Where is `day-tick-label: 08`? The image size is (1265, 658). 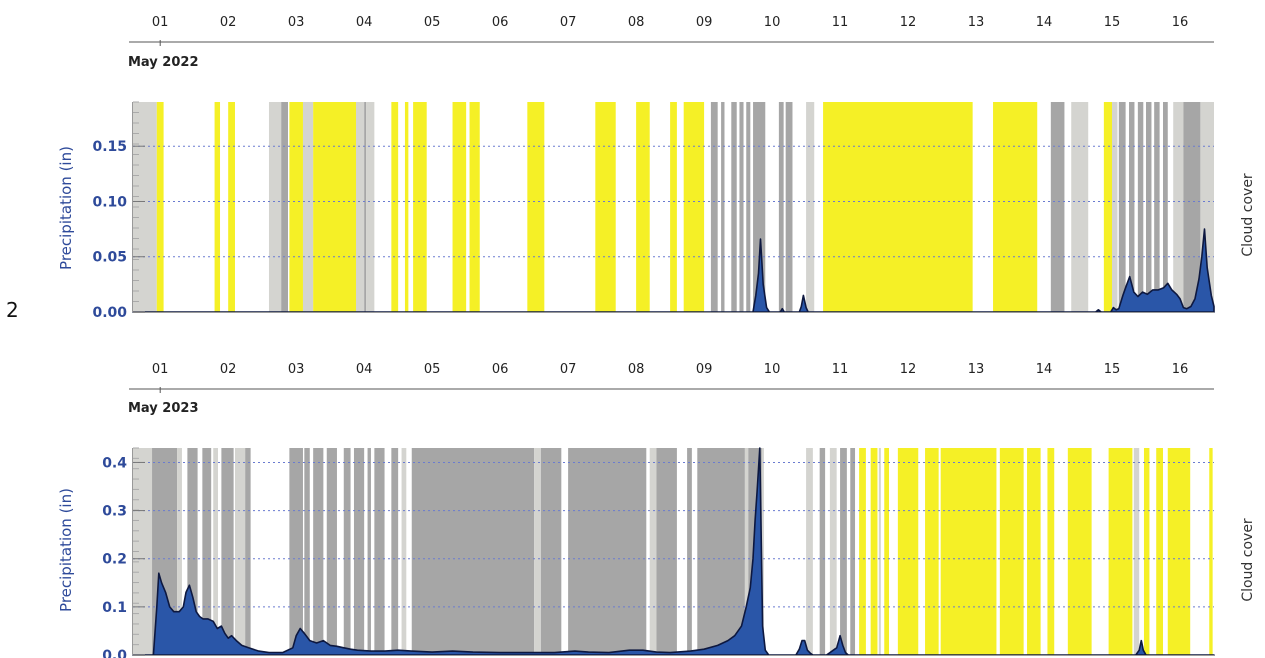
day-tick-label: 08 is located at coordinates (636, 22).